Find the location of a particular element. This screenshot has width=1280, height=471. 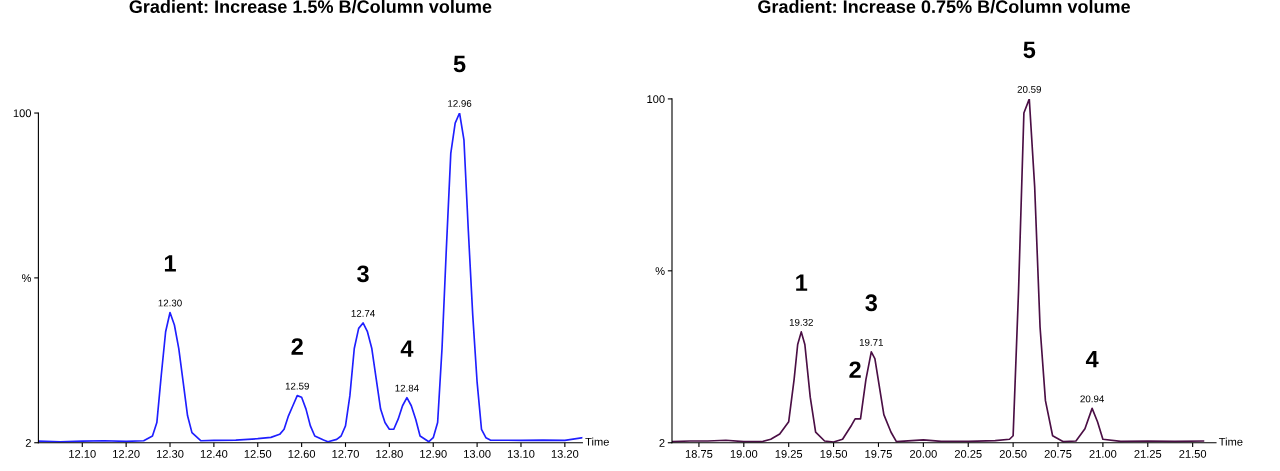

annotation: 20.94 is located at coordinates (1092, 399).